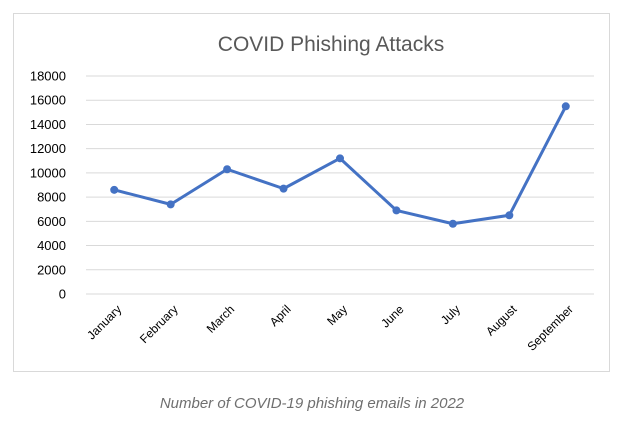 The image size is (624, 431). Describe the element at coordinates (48, 76) in the screenshot. I see `y-tick-label: 18000` at that location.